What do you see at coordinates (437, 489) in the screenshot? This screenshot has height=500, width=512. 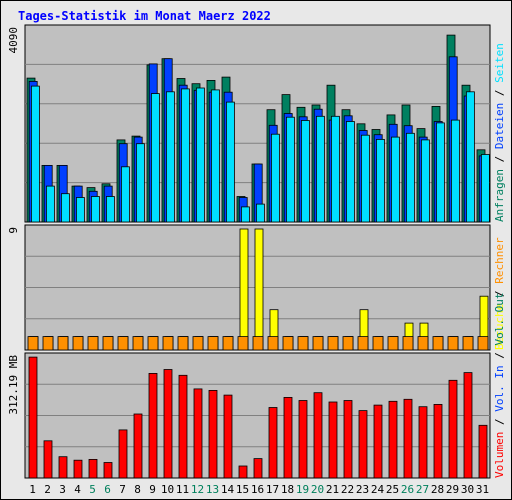 I see `x-tick-label-day-28: 28` at bounding box center [437, 489].